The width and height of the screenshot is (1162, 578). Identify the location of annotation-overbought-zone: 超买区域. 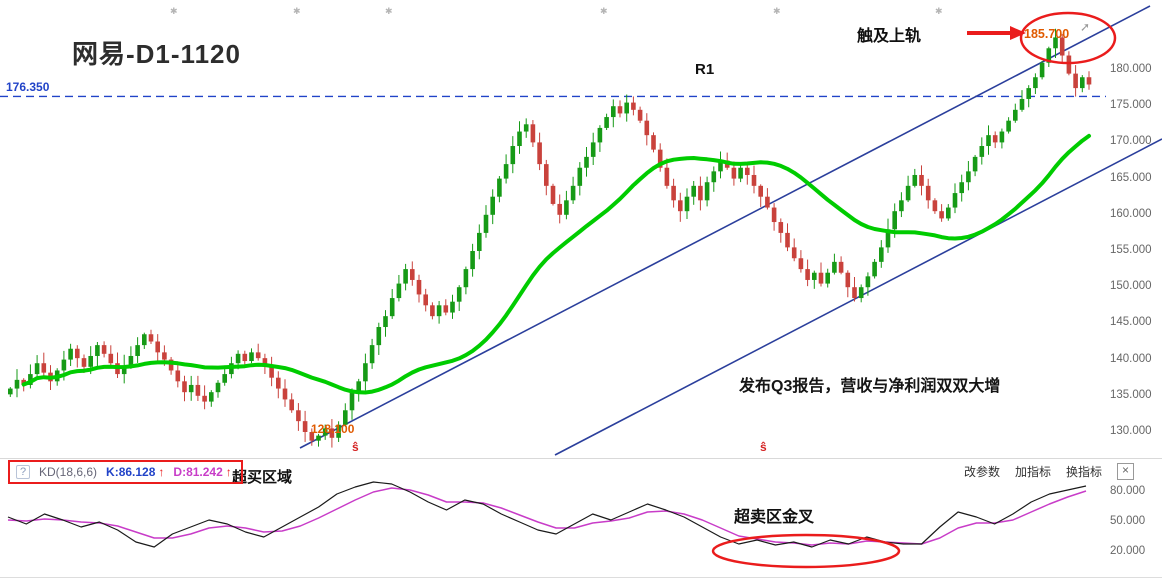
(262, 477).